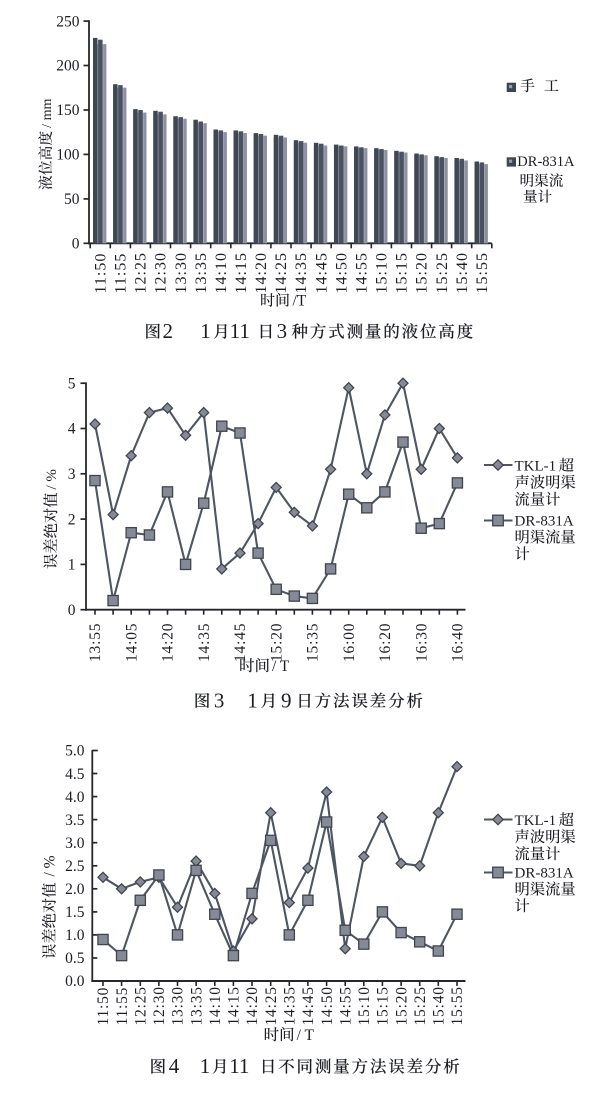 This screenshot has width=600, height=1096. Describe the element at coordinates (75, 843) in the screenshot. I see `svg-text: 3.0` at that location.